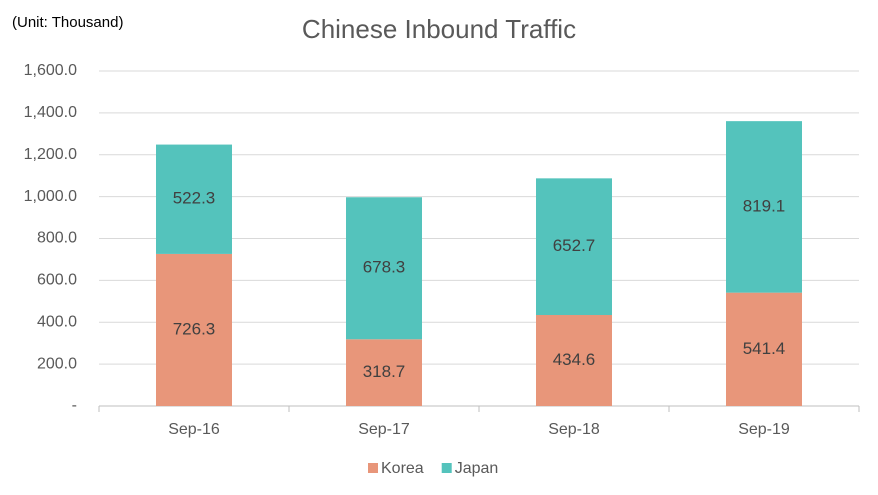  Describe the element at coordinates (57, 363) in the screenshot. I see `y-tick-label: 200.0` at that location.